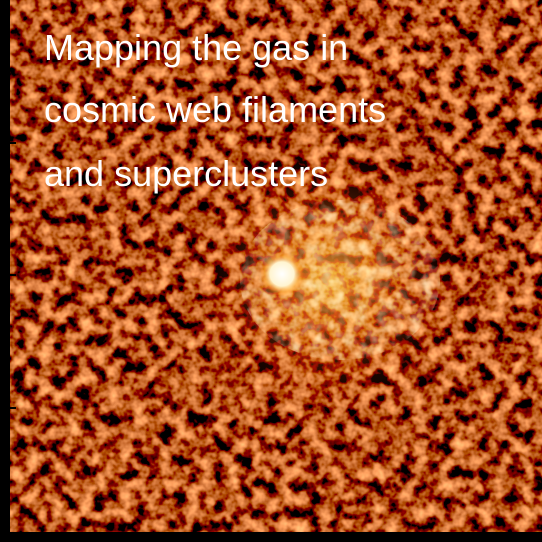 This screenshot has width=542, height=542. I want to click on left-ticks, so click(13, 275).